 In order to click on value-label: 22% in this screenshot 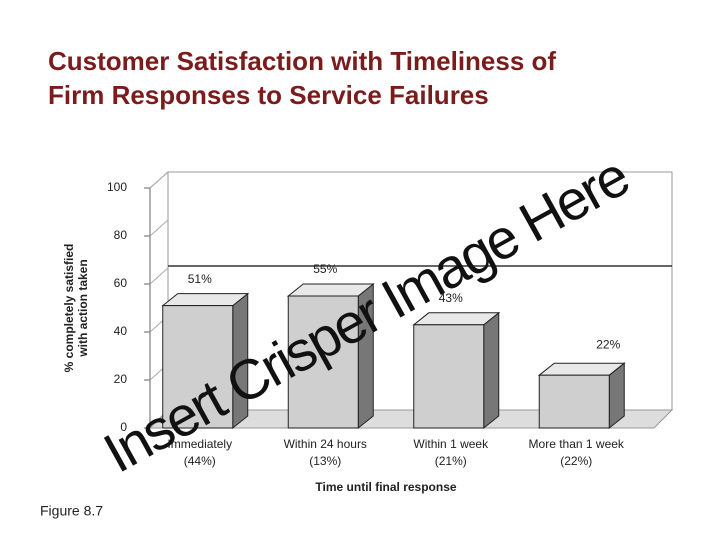, I will do `click(608, 344)`.